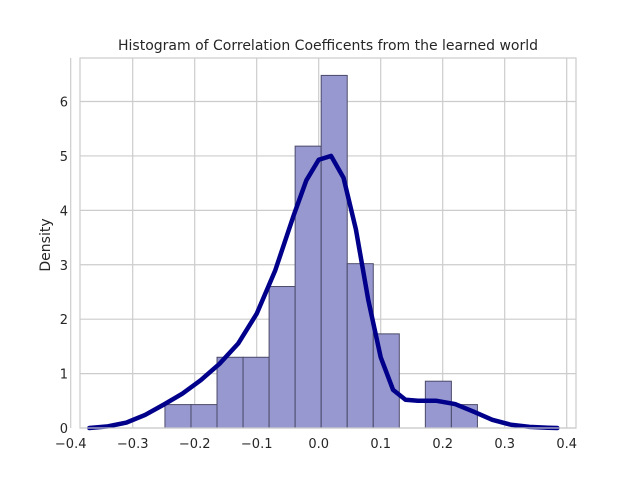 Image resolution: width=640 pixels, height=480 pixels. Describe the element at coordinates (442, 444) in the screenshot. I see `x-tick-label: 0.2` at that location.